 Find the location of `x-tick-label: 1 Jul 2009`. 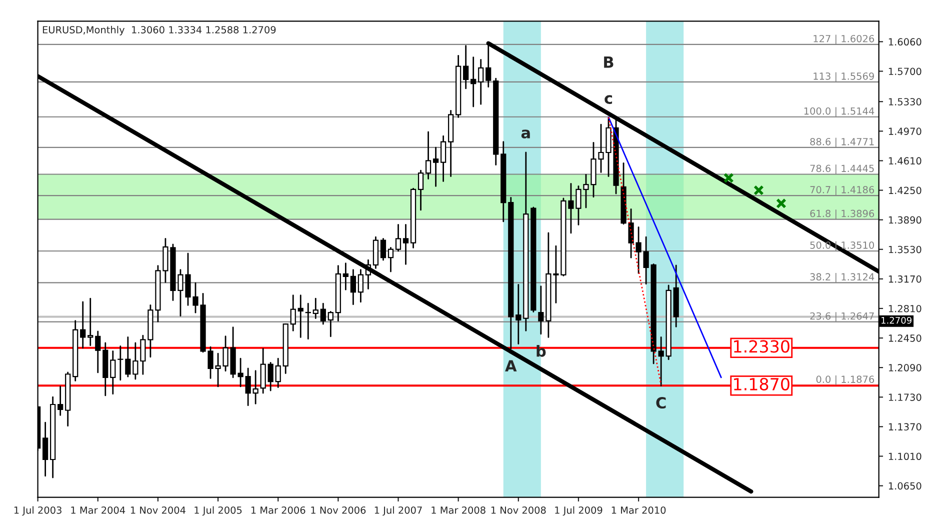

x-tick-label: 1 Jul 2009 is located at coordinates (578, 511).